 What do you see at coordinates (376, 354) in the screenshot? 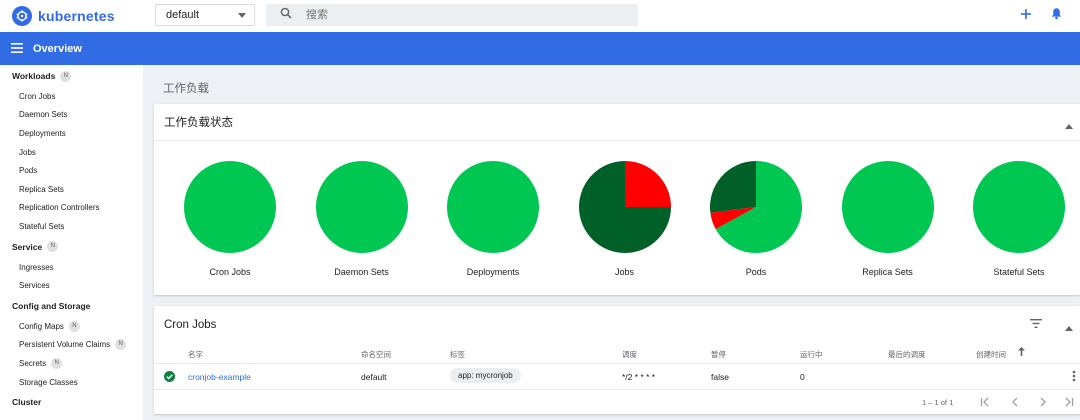
I see `column-header-namespace: 命名空间` at bounding box center [376, 354].